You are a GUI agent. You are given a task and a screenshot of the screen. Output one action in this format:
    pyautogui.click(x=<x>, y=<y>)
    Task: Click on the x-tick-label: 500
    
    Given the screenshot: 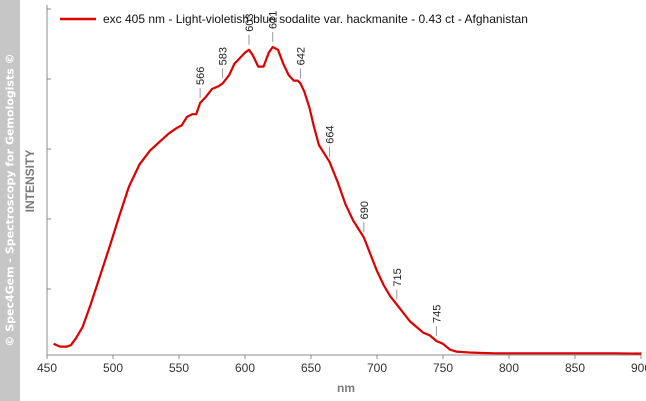 What is the action you would take?
    pyautogui.click(x=113, y=368)
    